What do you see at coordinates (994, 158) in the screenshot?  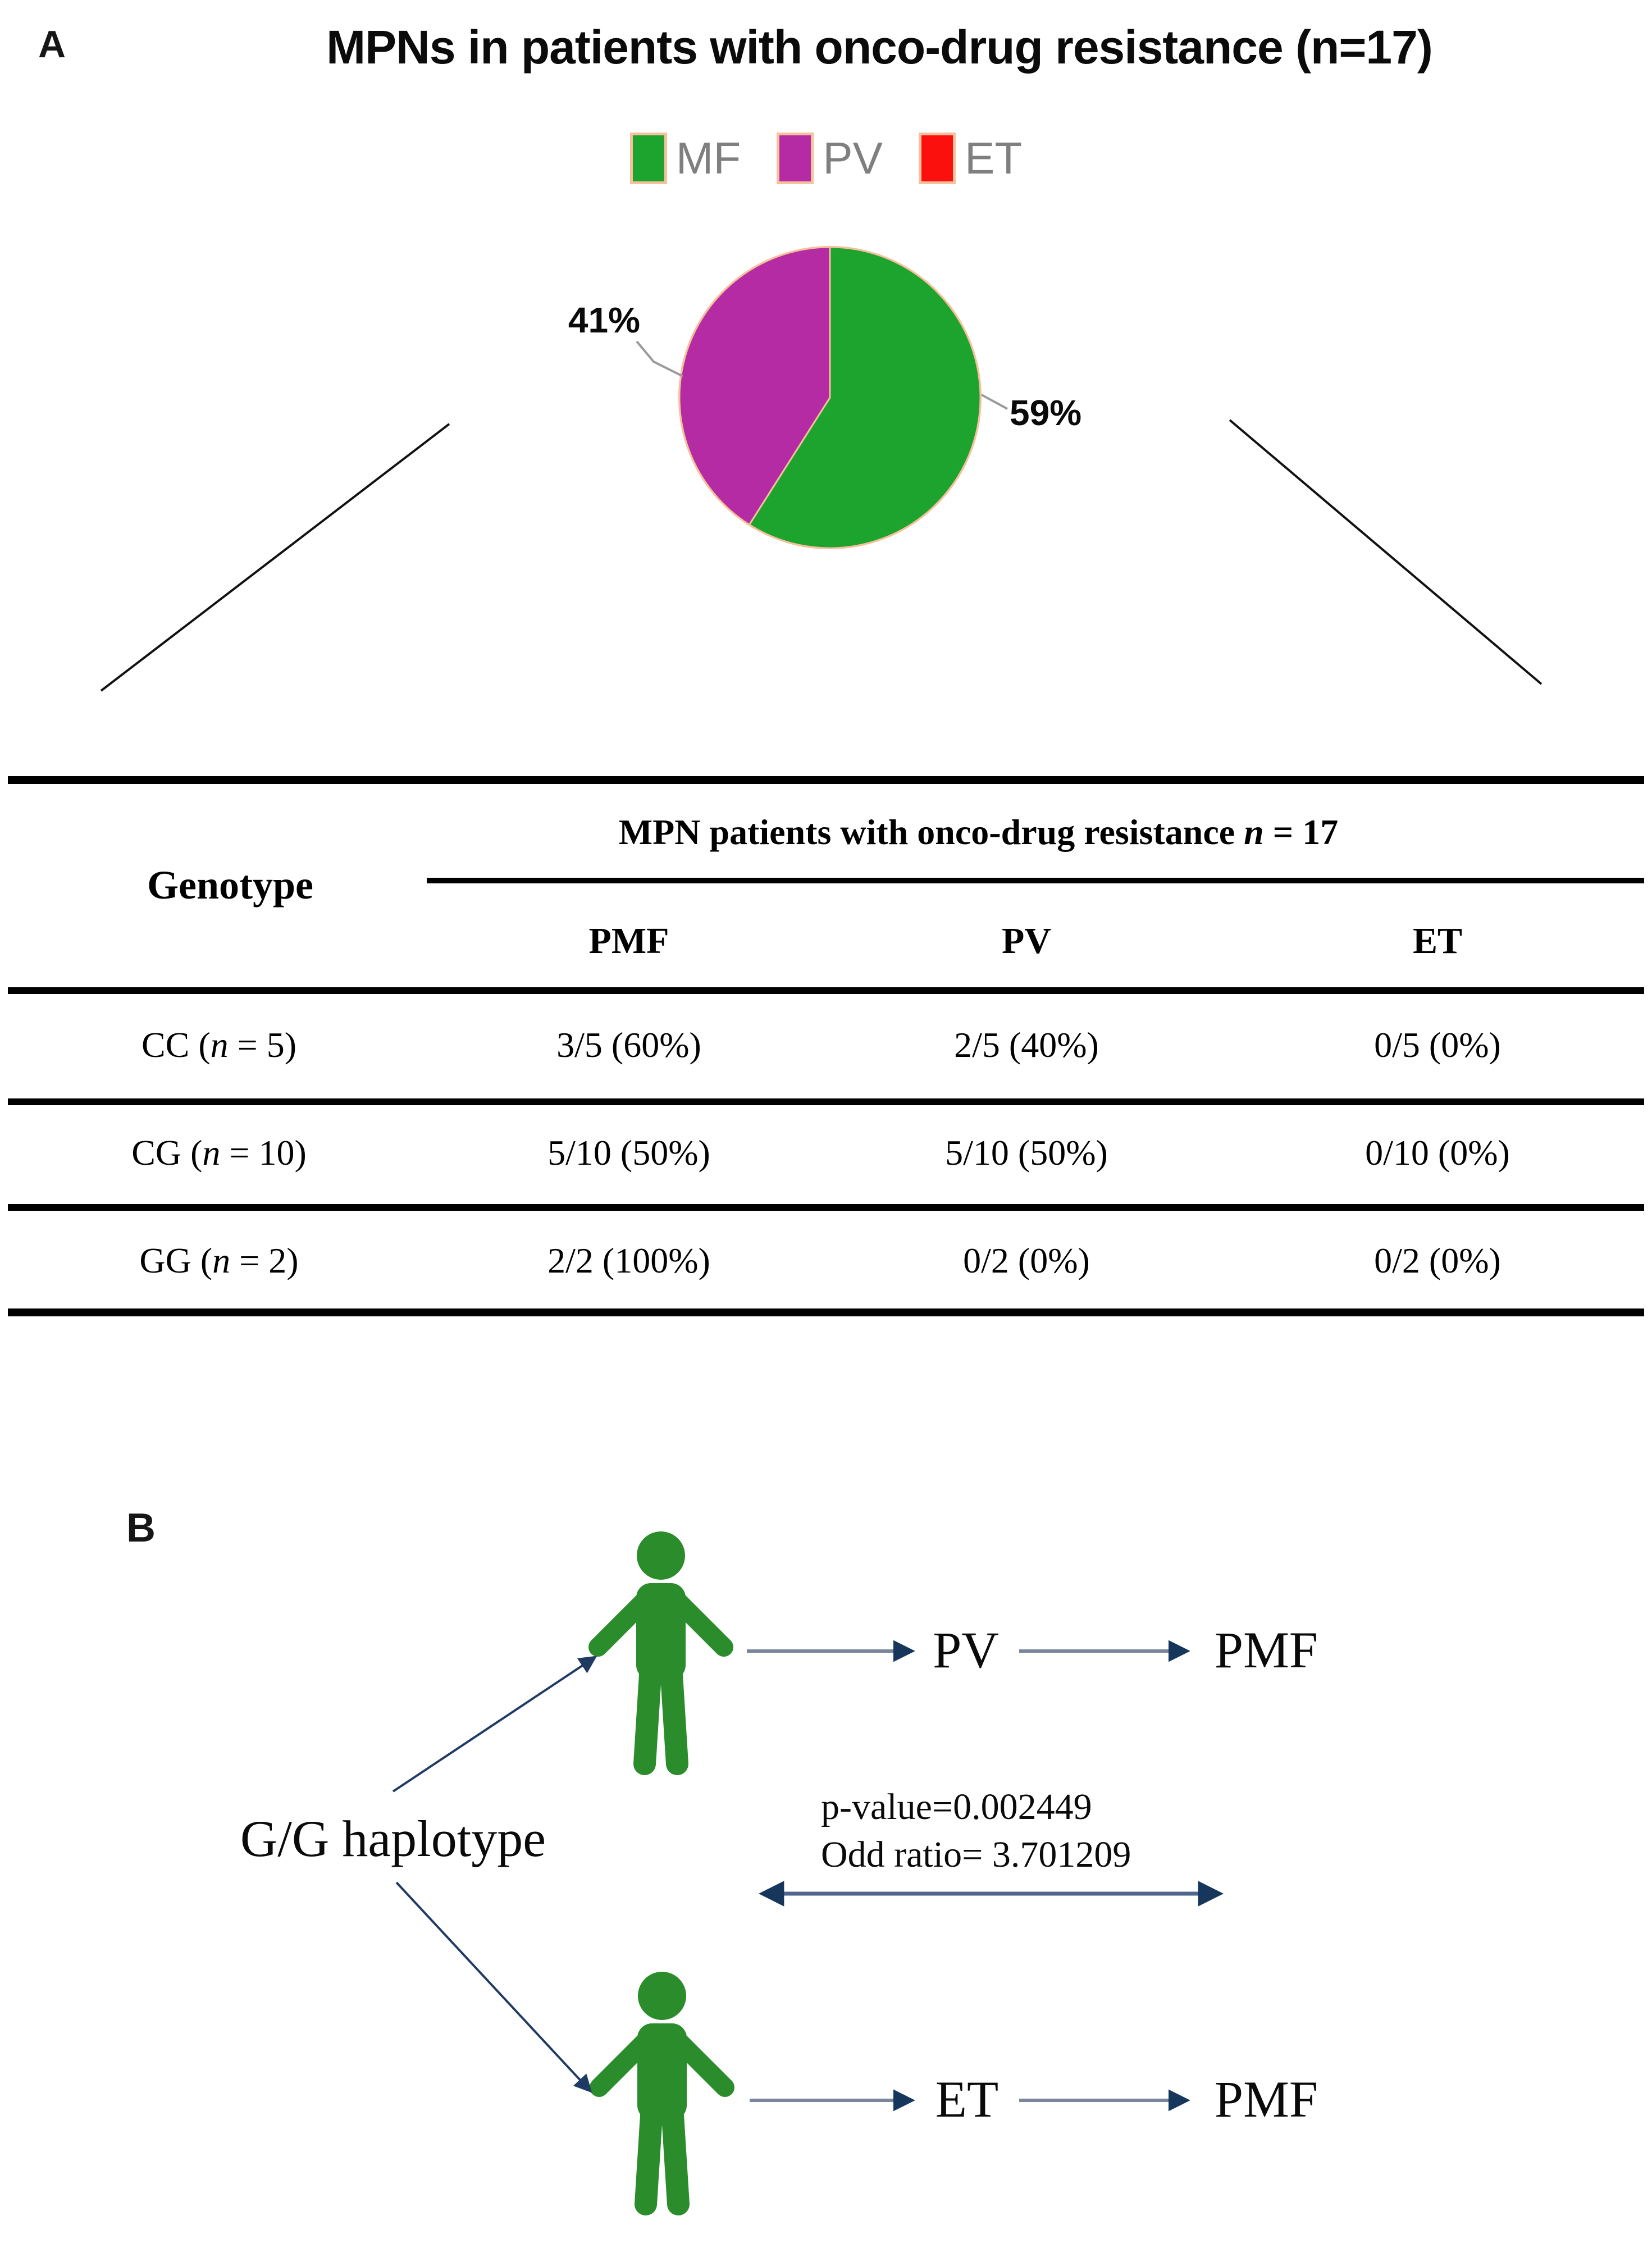 I see `legend-label-et: ET` at bounding box center [994, 158].